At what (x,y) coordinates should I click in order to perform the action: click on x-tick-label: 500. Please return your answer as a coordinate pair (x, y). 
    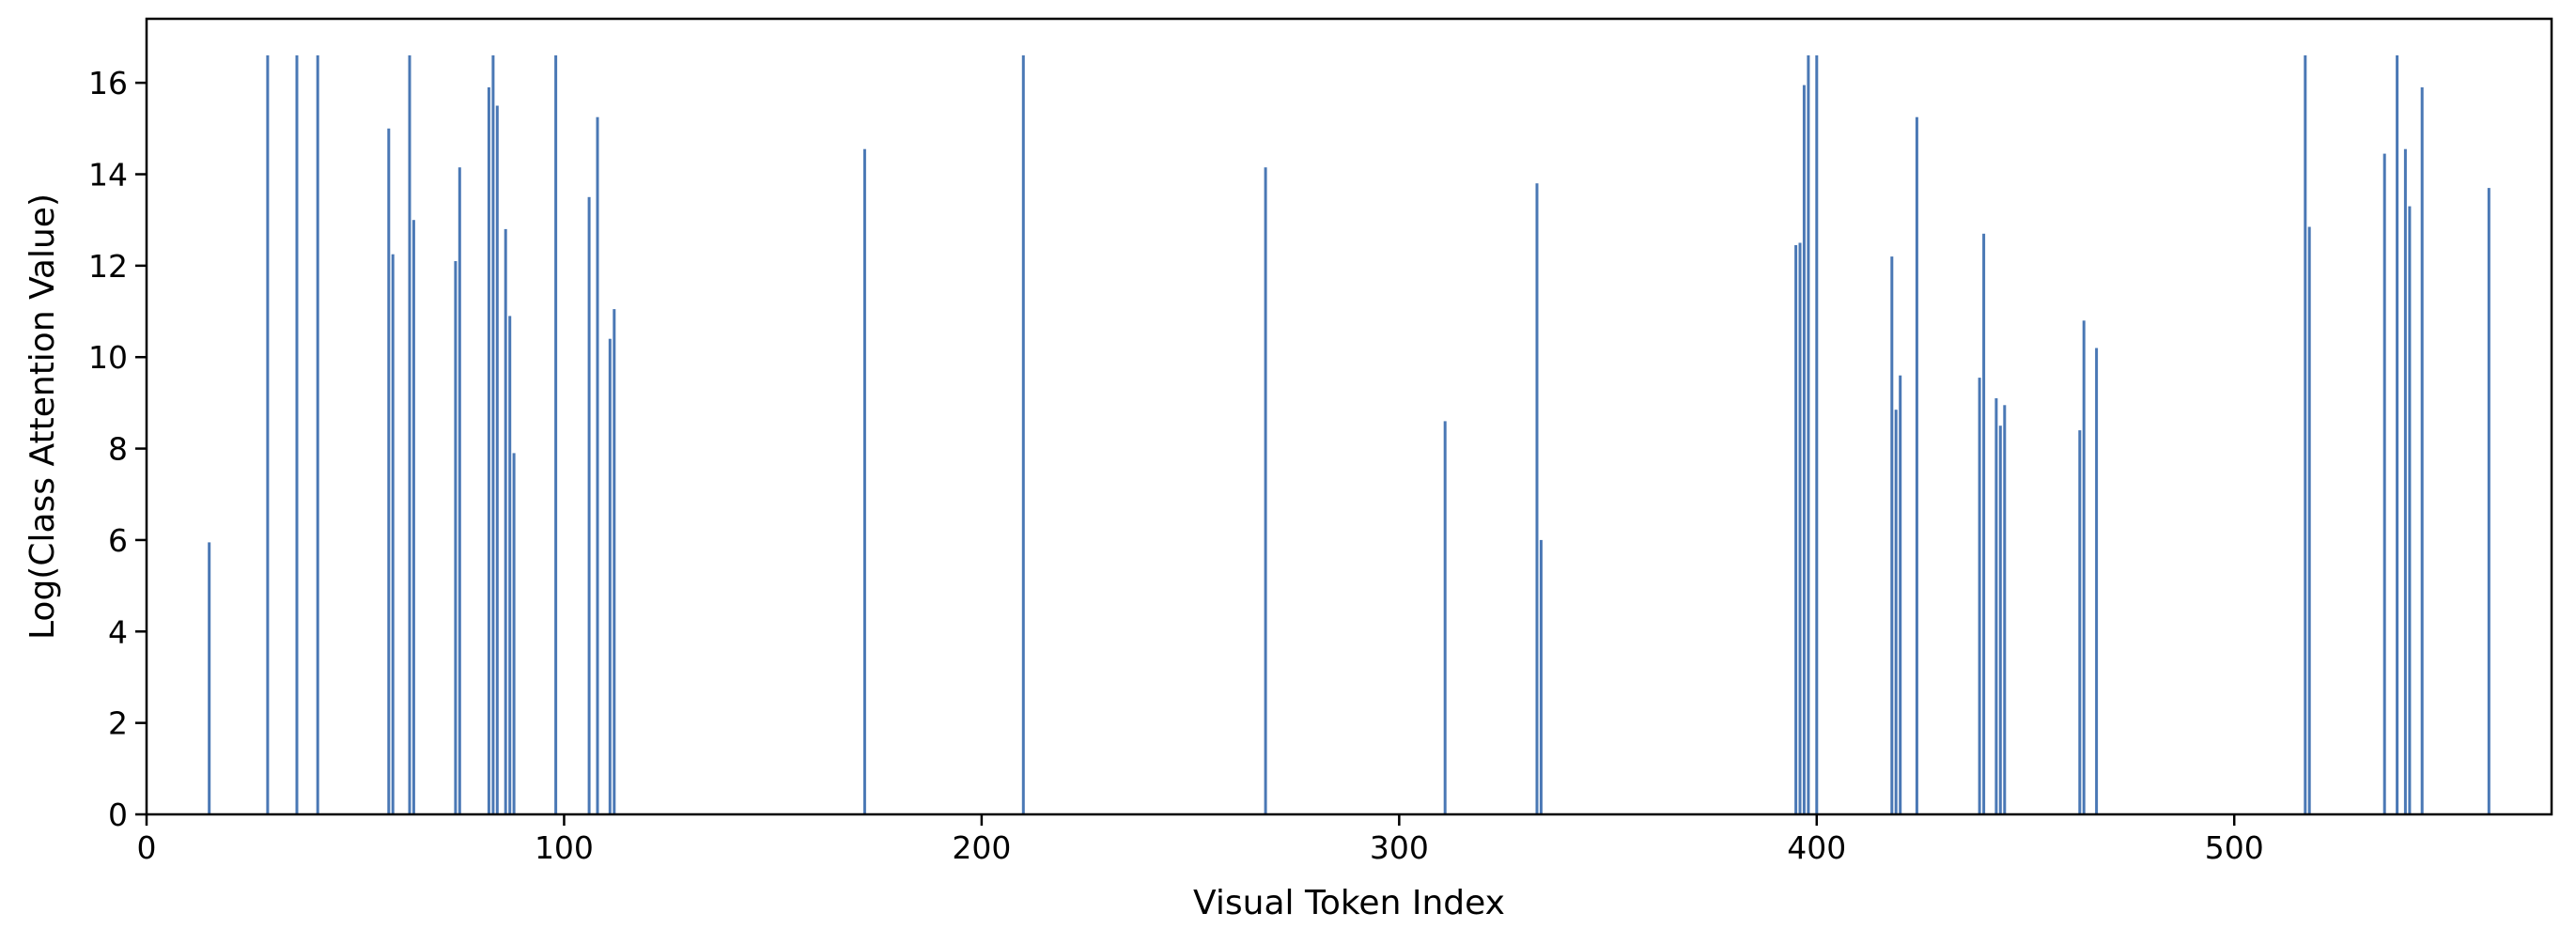
    Looking at the image, I should click on (2235, 847).